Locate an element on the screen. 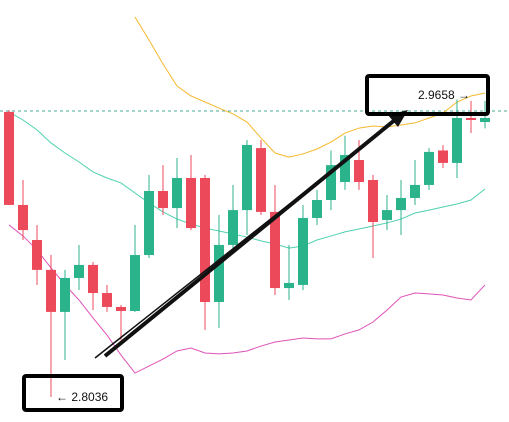  high-label: 2.9658 → is located at coordinates (444, 95).